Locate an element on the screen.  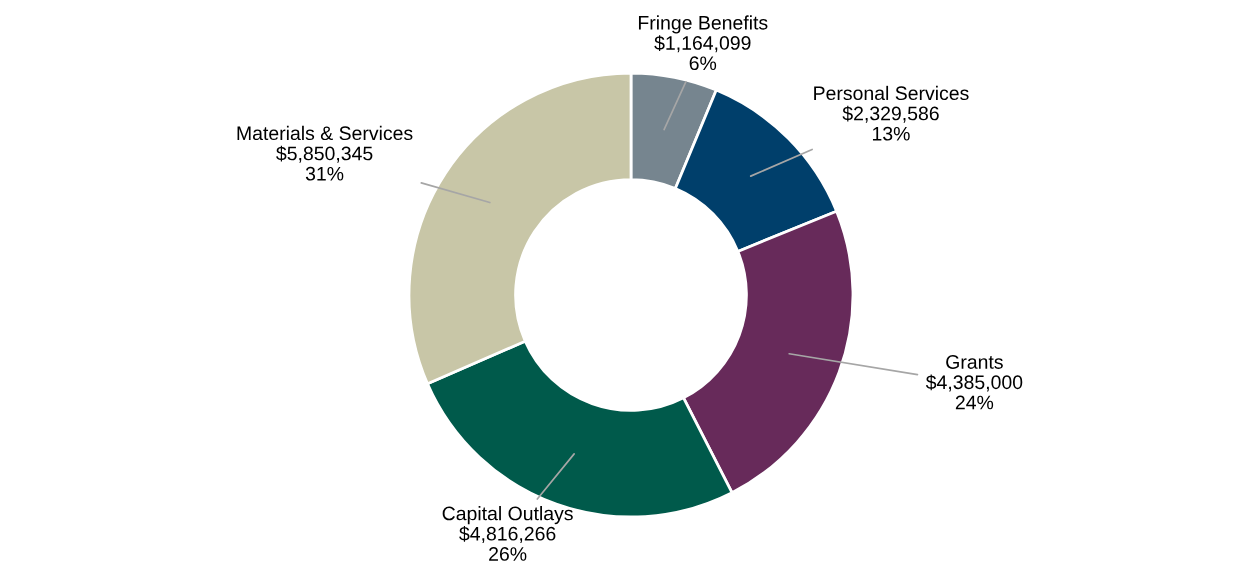
slice-label: Grants is located at coordinates (974, 362).